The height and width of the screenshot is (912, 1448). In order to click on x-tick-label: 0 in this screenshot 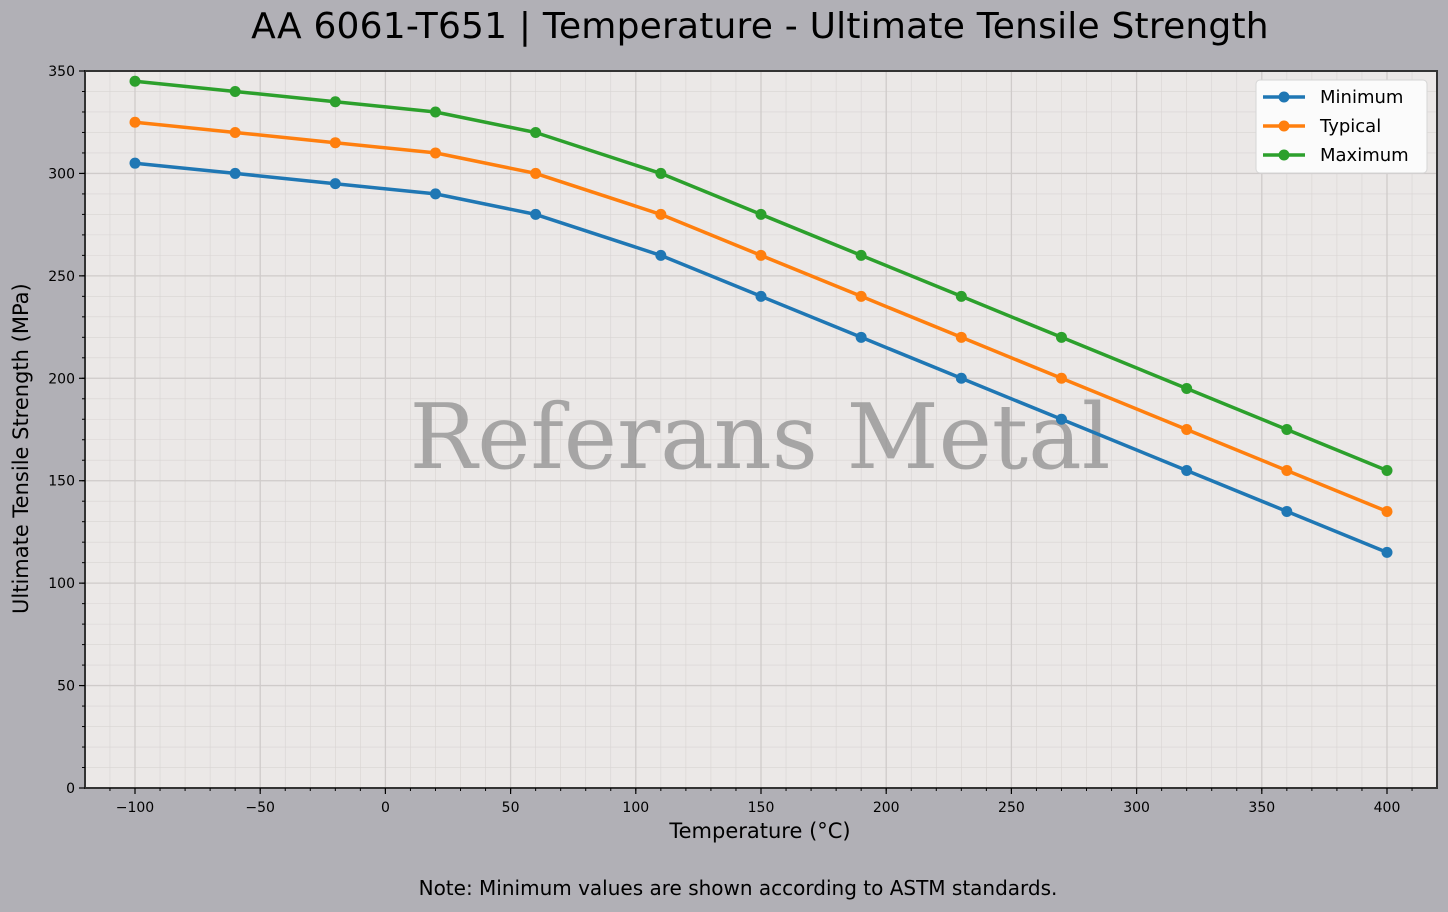, I will do `click(385, 808)`.